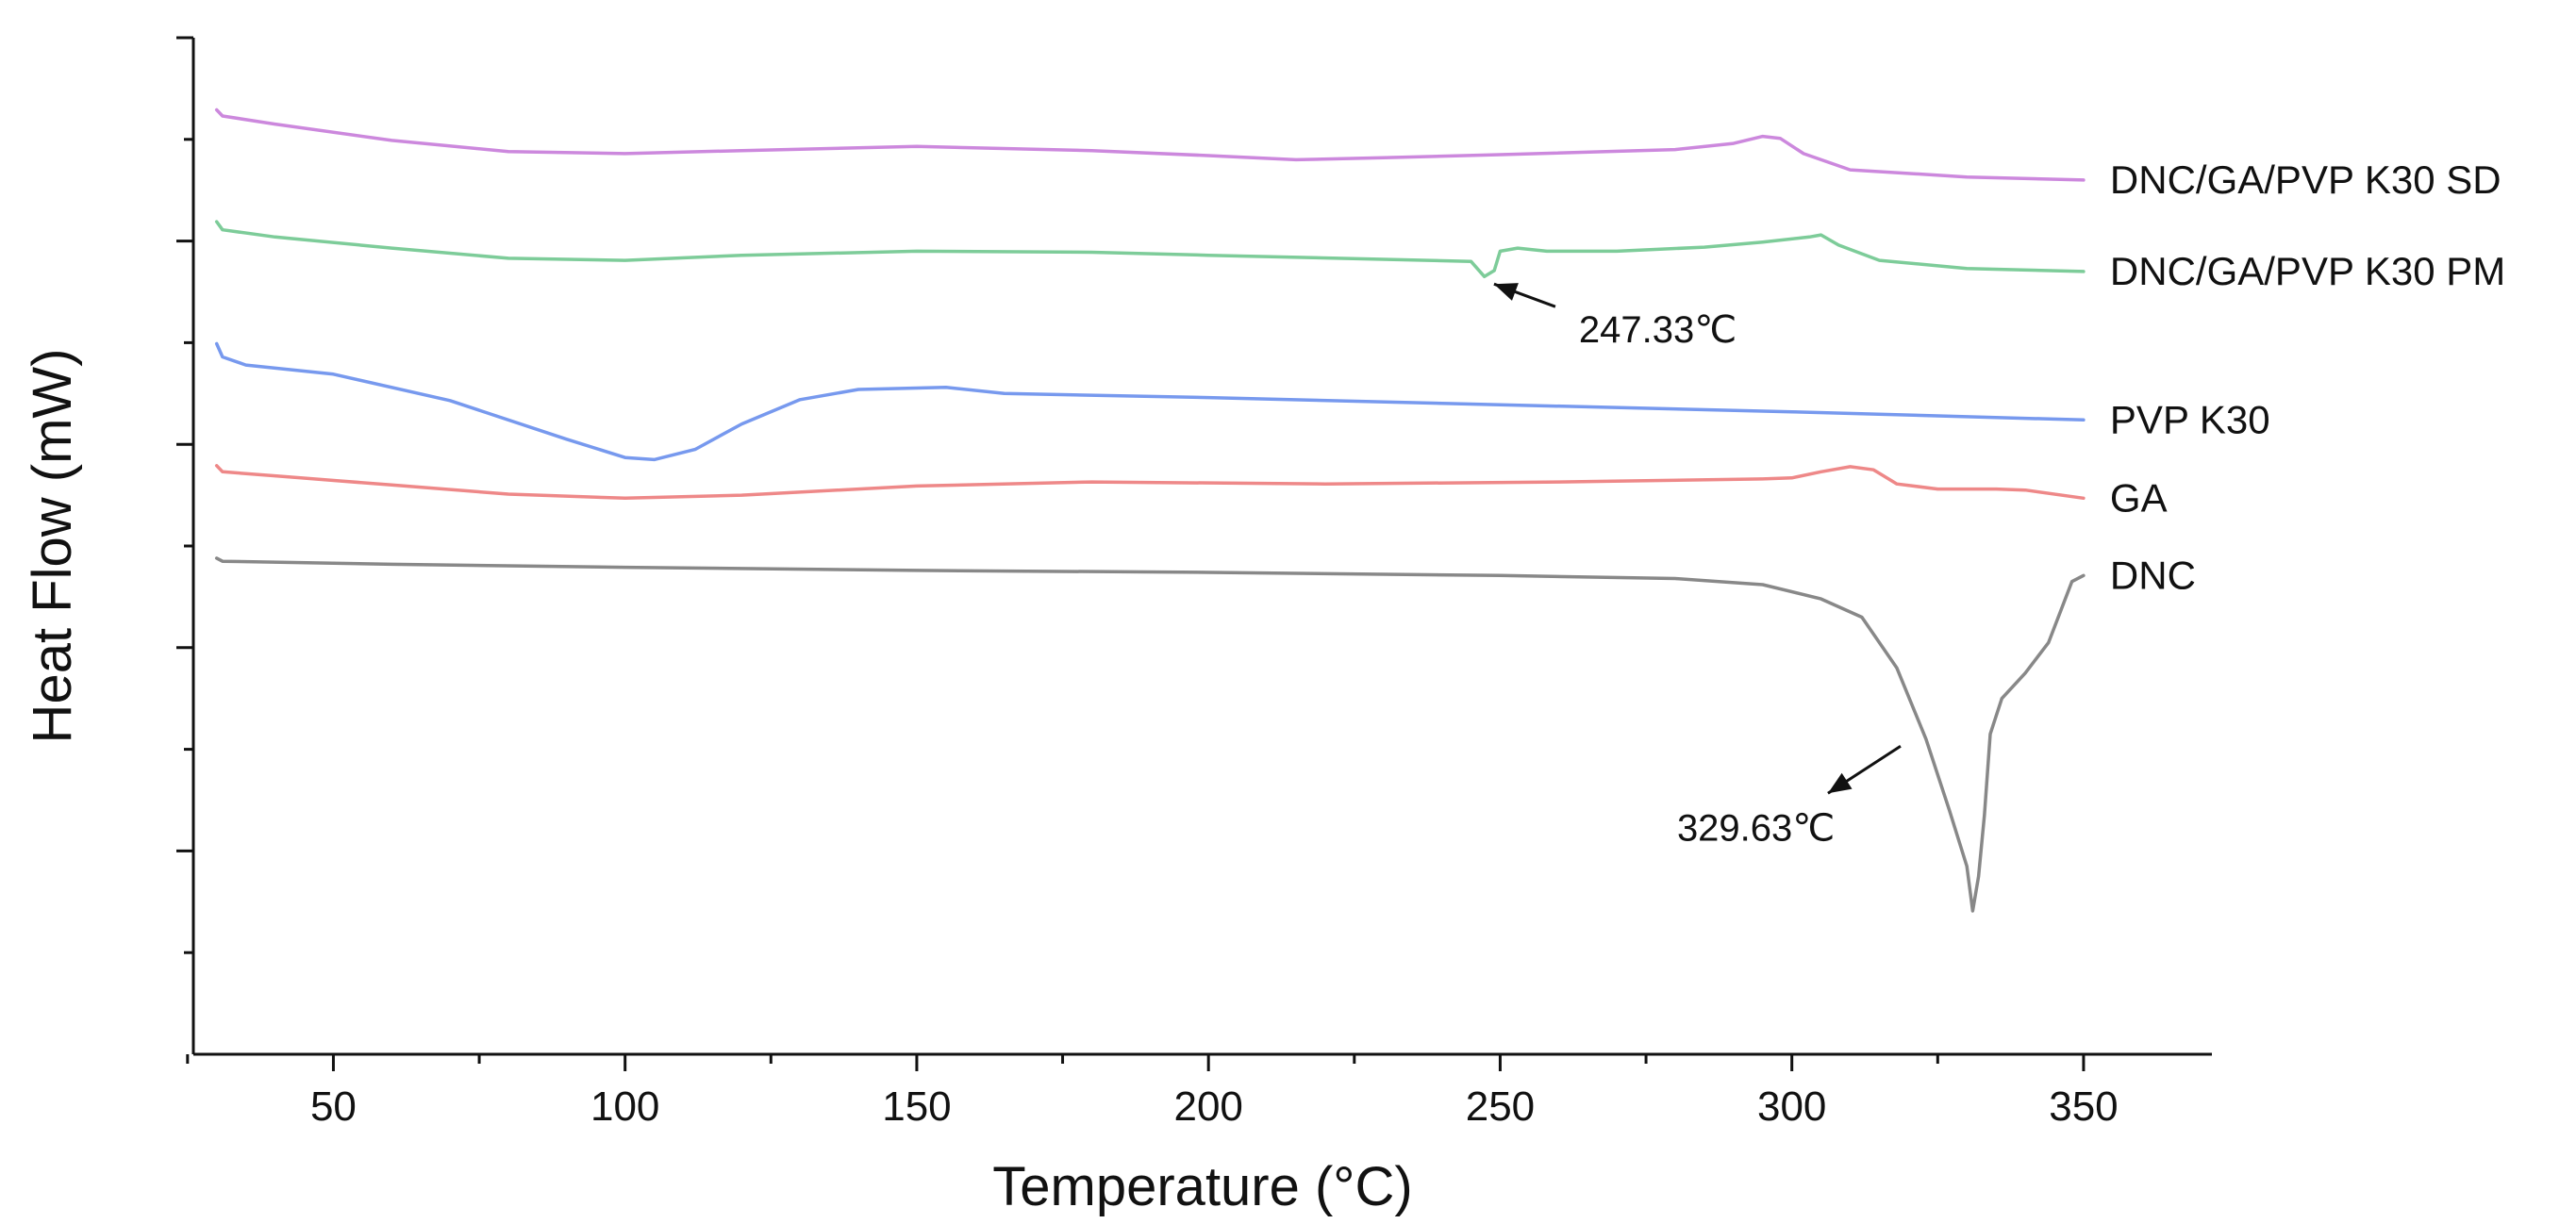  I want to click on x-tick-label: 100, so click(625, 1106).